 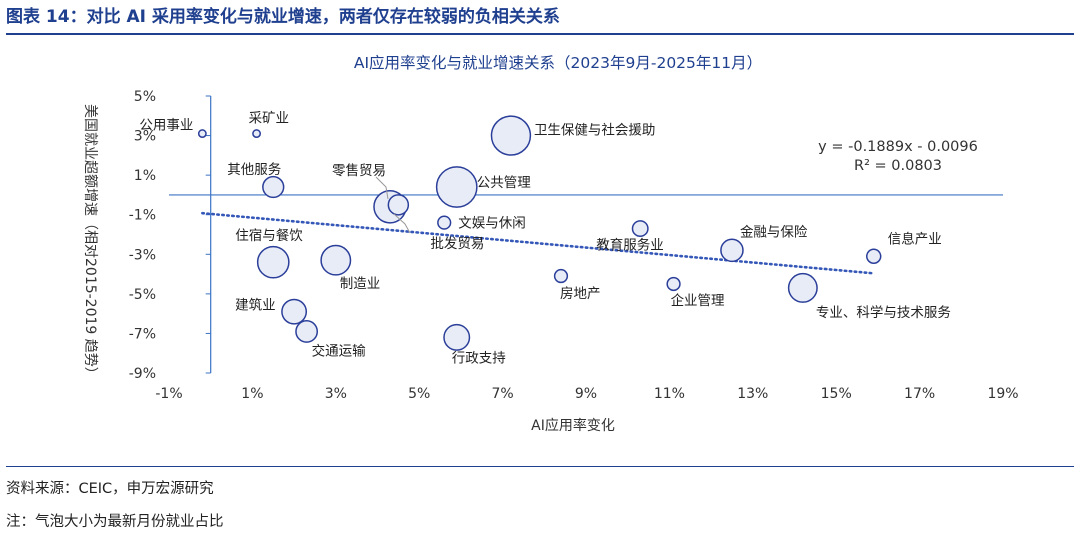 What do you see at coordinates (919, 394) in the screenshot?
I see `x-tick-label: 17%` at bounding box center [919, 394].